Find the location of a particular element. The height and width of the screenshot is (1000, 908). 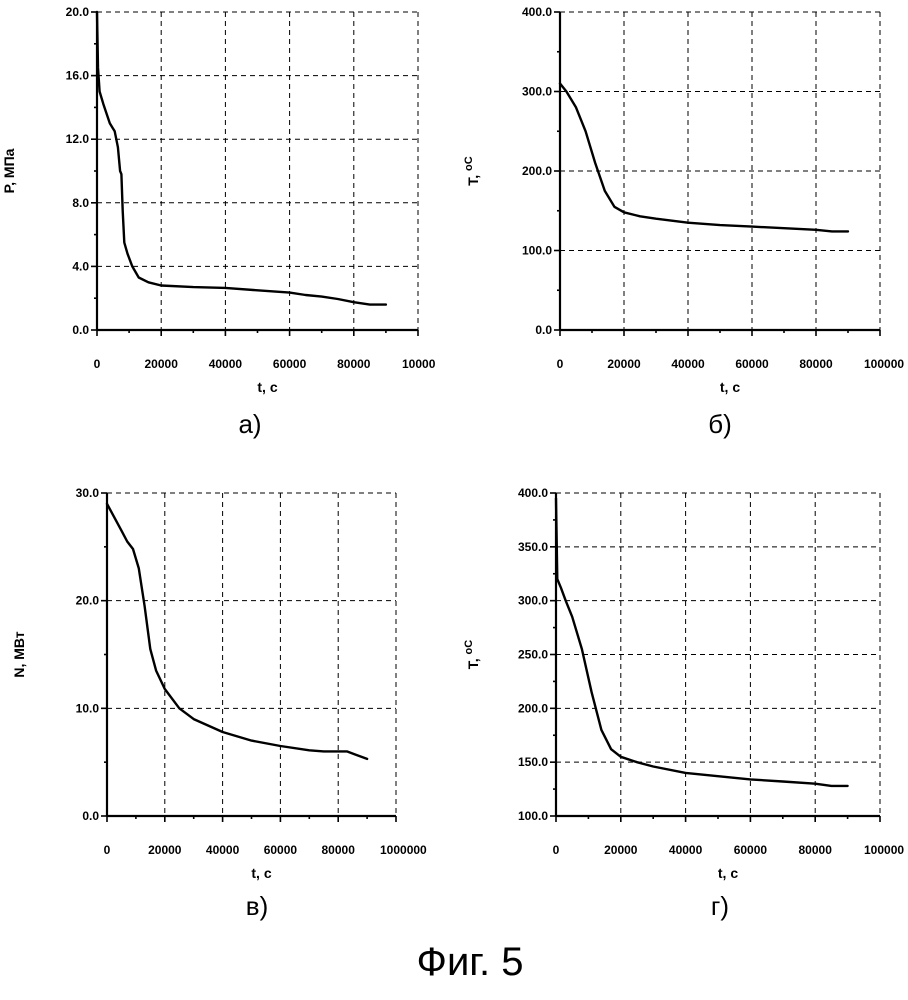

y-axis-title-main: N, МВт is located at coordinates (19, 654).